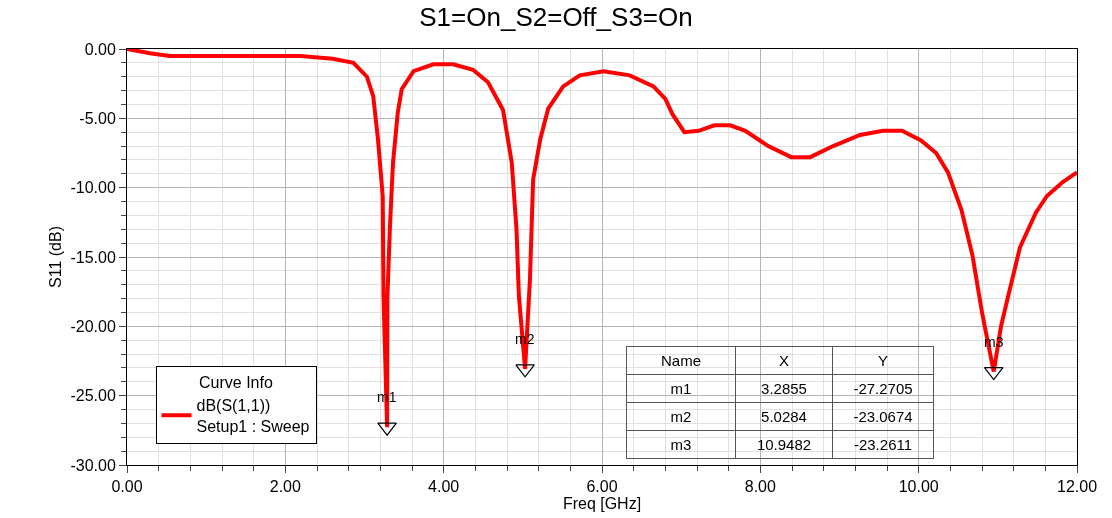 Image resolution: width=1112 pixels, height=518 pixels. Describe the element at coordinates (681, 416) in the screenshot. I see `annotation: m2` at that location.